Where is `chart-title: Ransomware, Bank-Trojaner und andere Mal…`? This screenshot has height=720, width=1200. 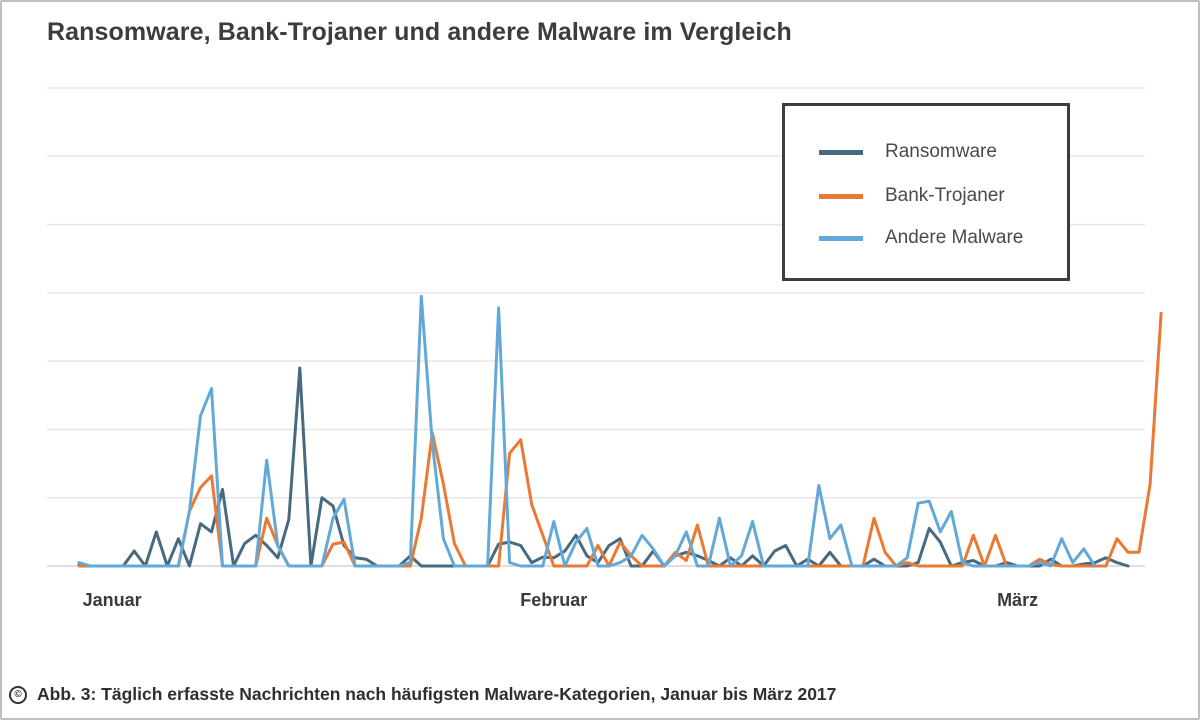 chart-title: Ransomware, Bank-Trojaner und andere Mal… is located at coordinates (419, 32).